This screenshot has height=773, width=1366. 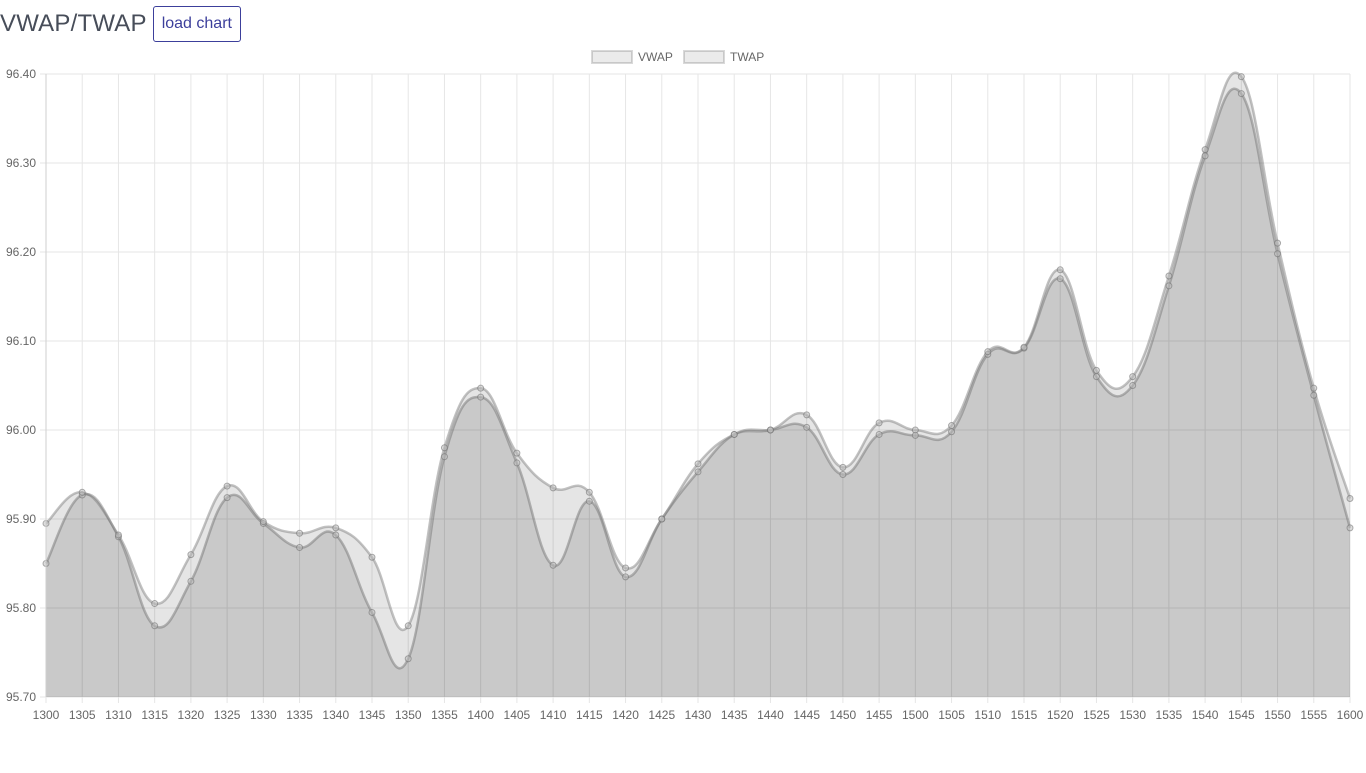 I want to click on x-tick-label: 1325, so click(x=227, y=715).